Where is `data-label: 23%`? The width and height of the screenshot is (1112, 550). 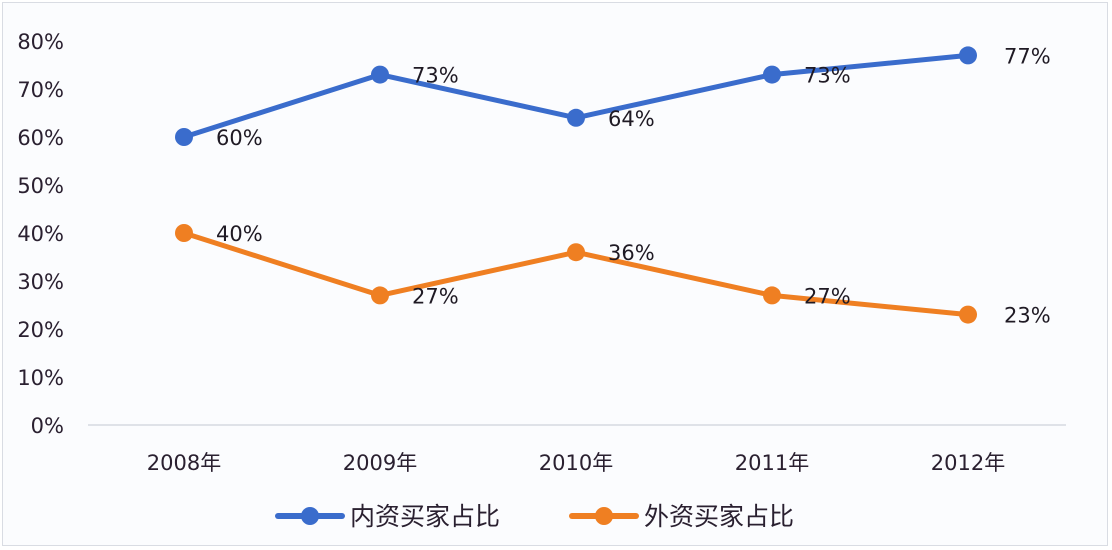
data-label: 23% is located at coordinates (1027, 316).